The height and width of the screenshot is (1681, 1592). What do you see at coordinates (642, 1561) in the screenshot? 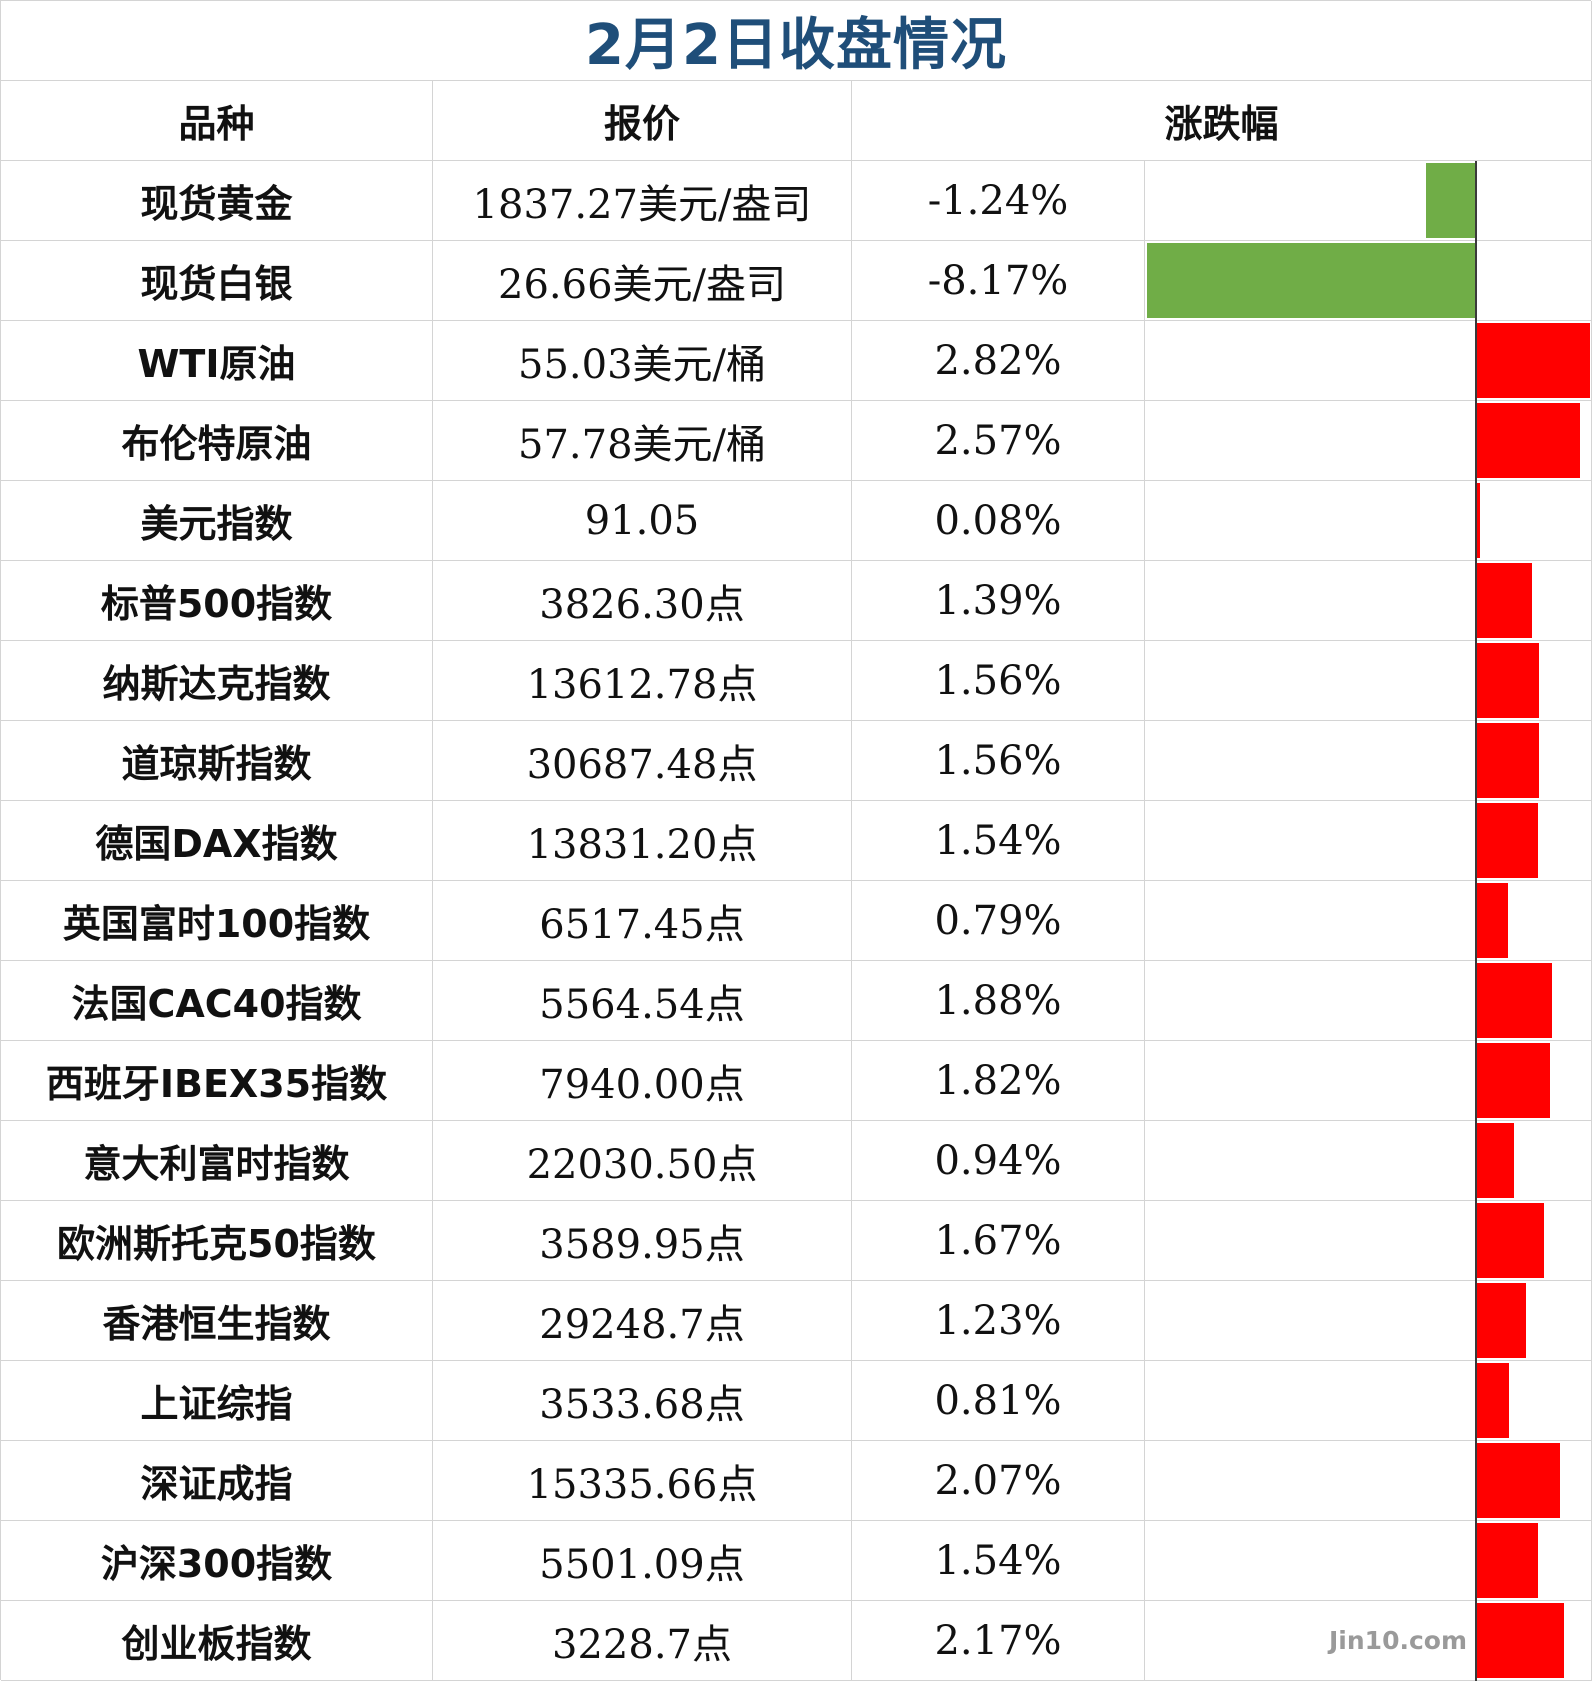
I see `row-price: 5501.09点` at bounding box center [642, 1561].